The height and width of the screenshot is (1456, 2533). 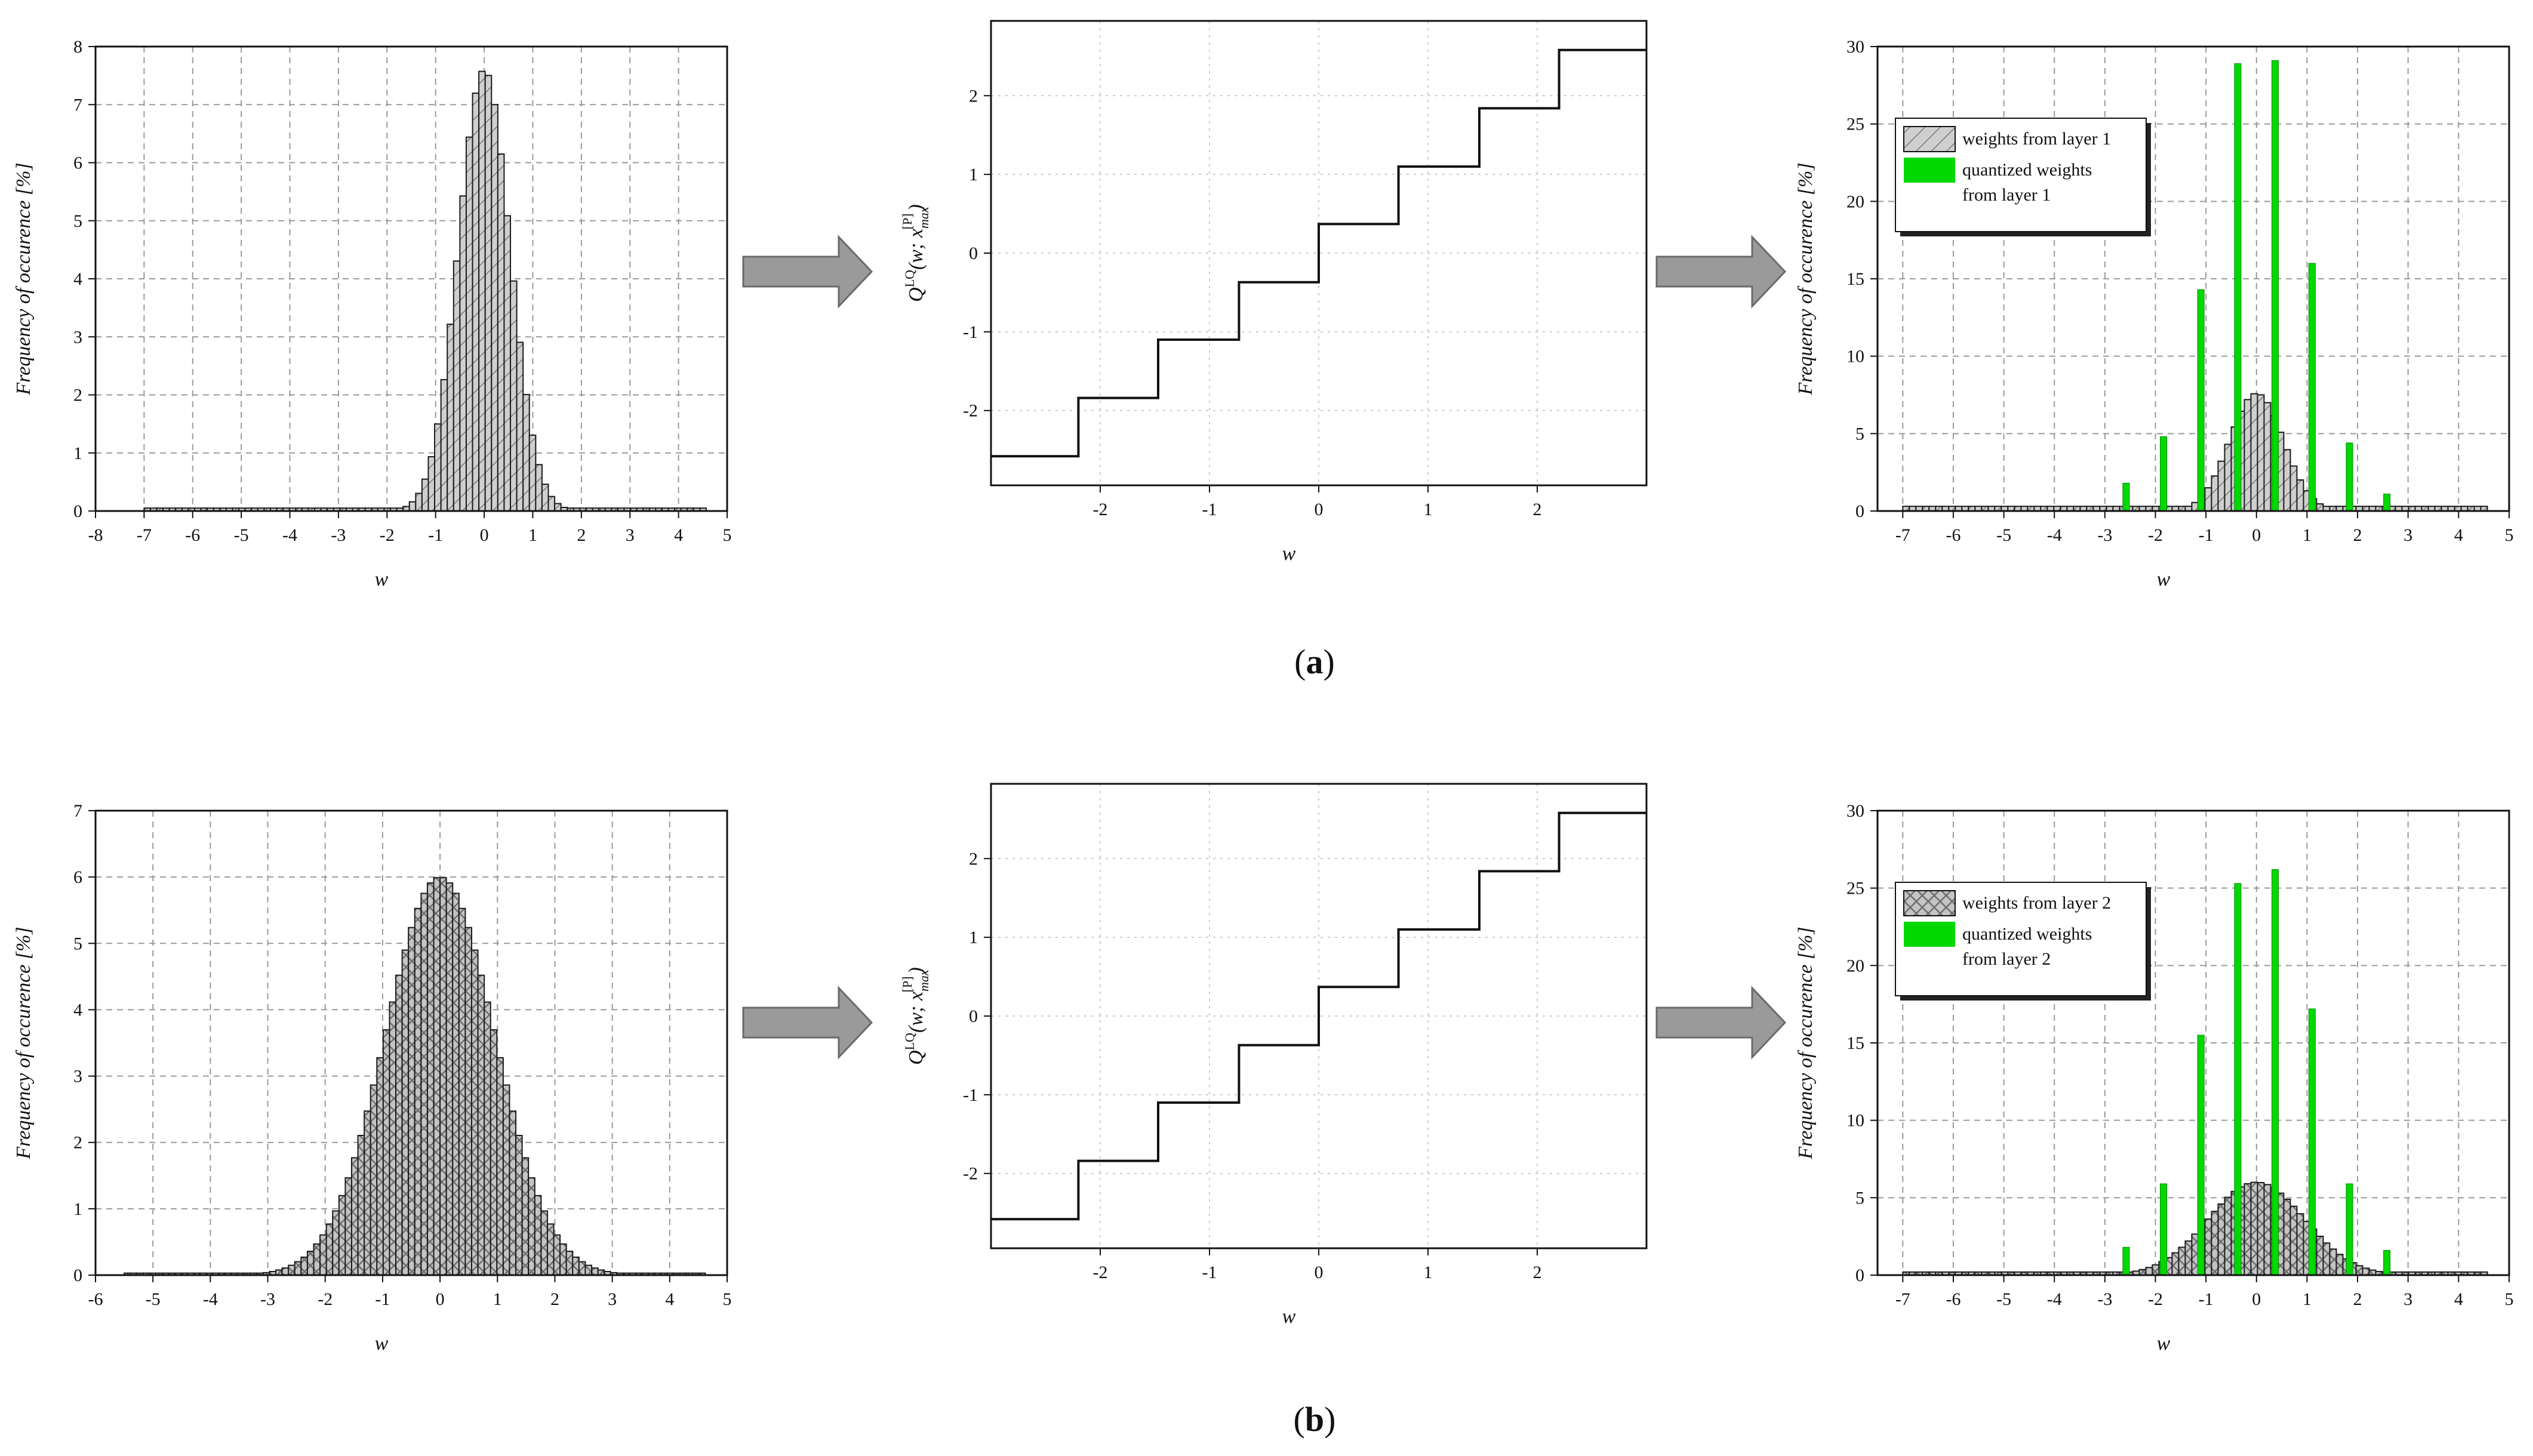 I want to click on label-part: (w; x, so click(x=916, y=250).